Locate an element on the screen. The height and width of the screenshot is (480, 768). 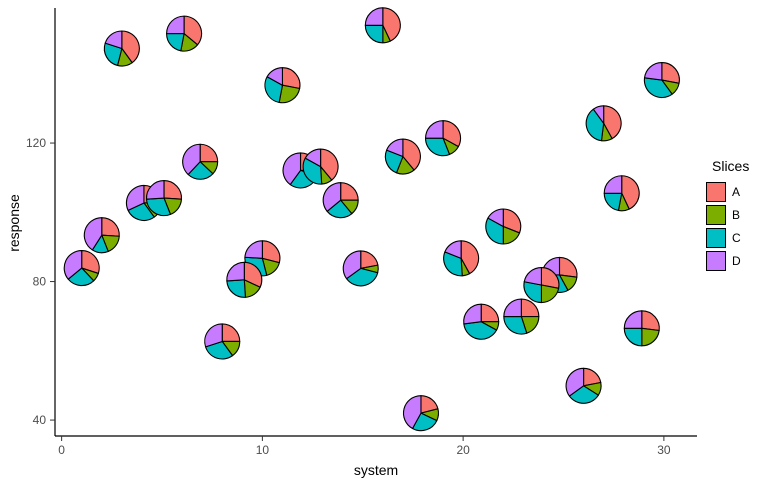
x-tick-label: 10 is located at coordinates (263, 450).